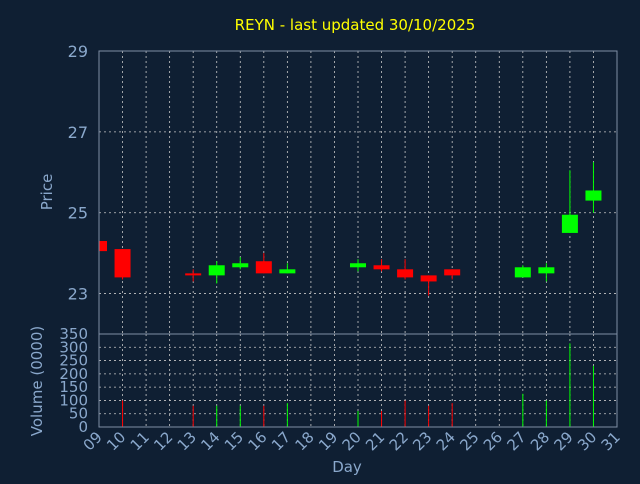 This screenshot has width=640, height=484. I want to click on price-axis-label: Price, so click(47, 192).